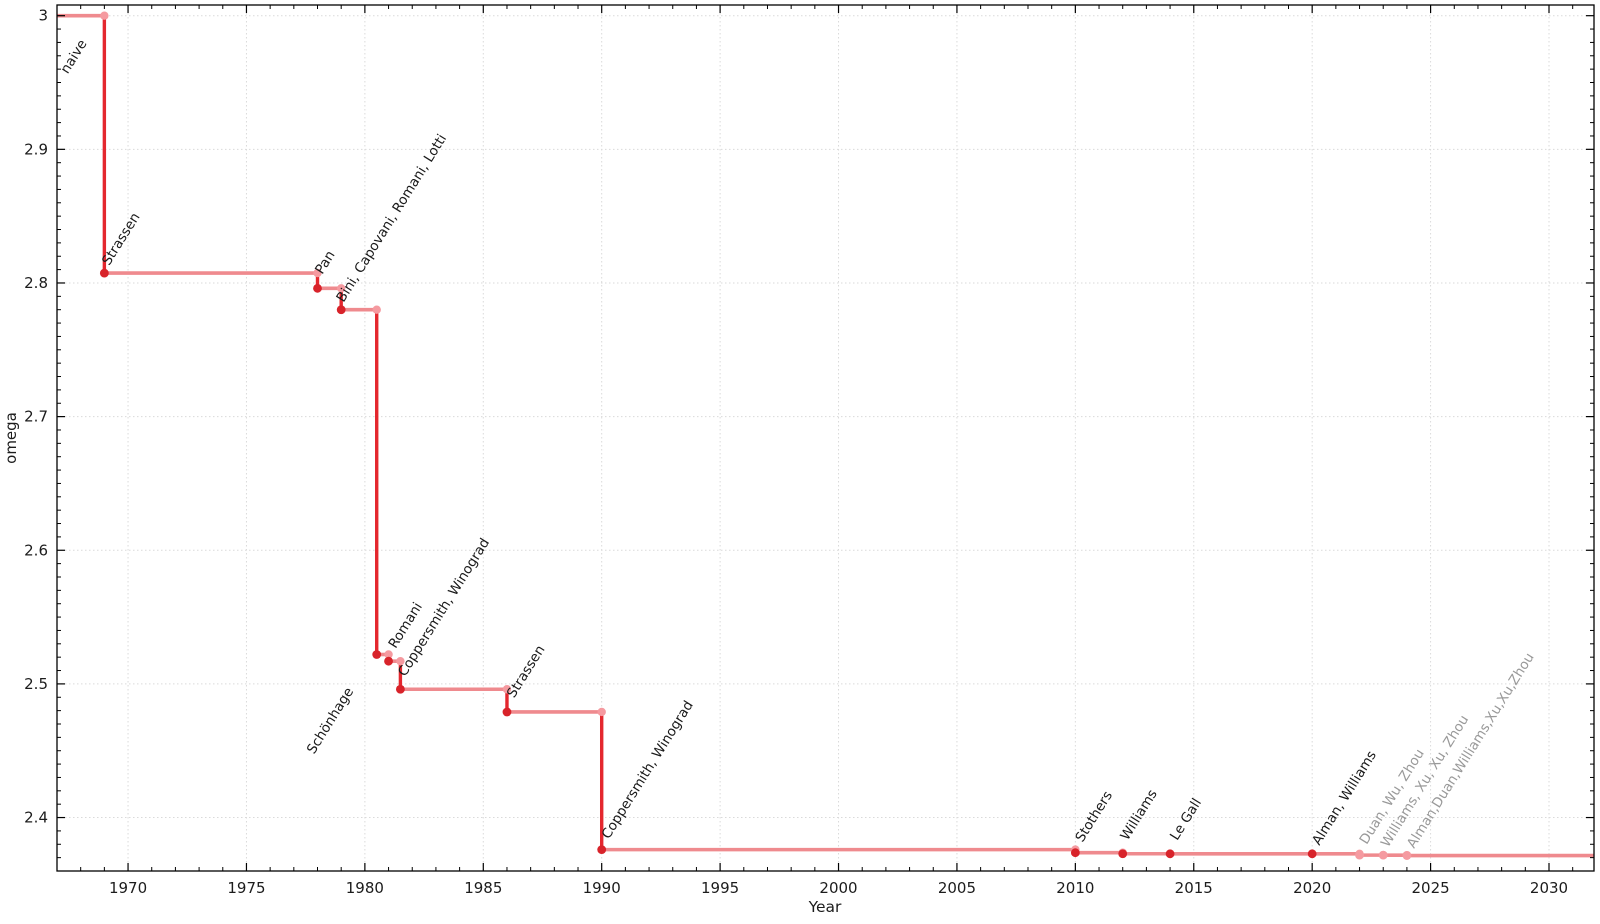 This screenshot has width=1600, height=924. I want to click on y-tick-label: 2.5, so click(36, 684).